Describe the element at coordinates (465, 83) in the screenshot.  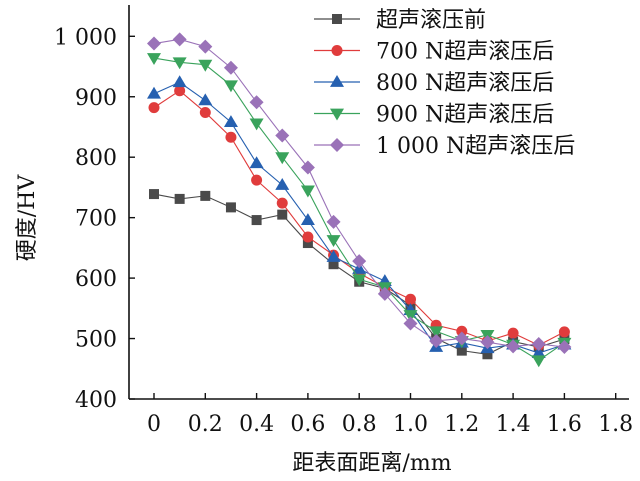
I see `legend-label: 800 N超声滚压后` at that location.